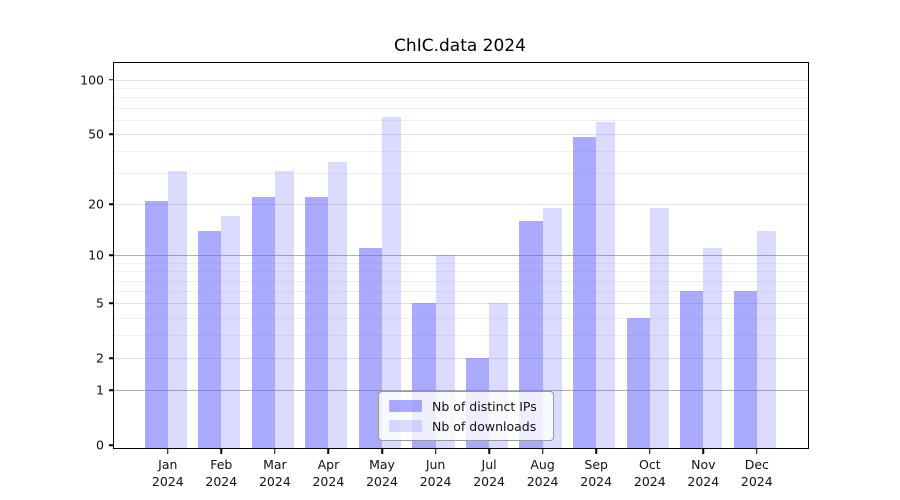  What do you see at coordinates (766, 339) in the screenshot?
I see `bar-downloads-dec` at bounding box center [766, 339].